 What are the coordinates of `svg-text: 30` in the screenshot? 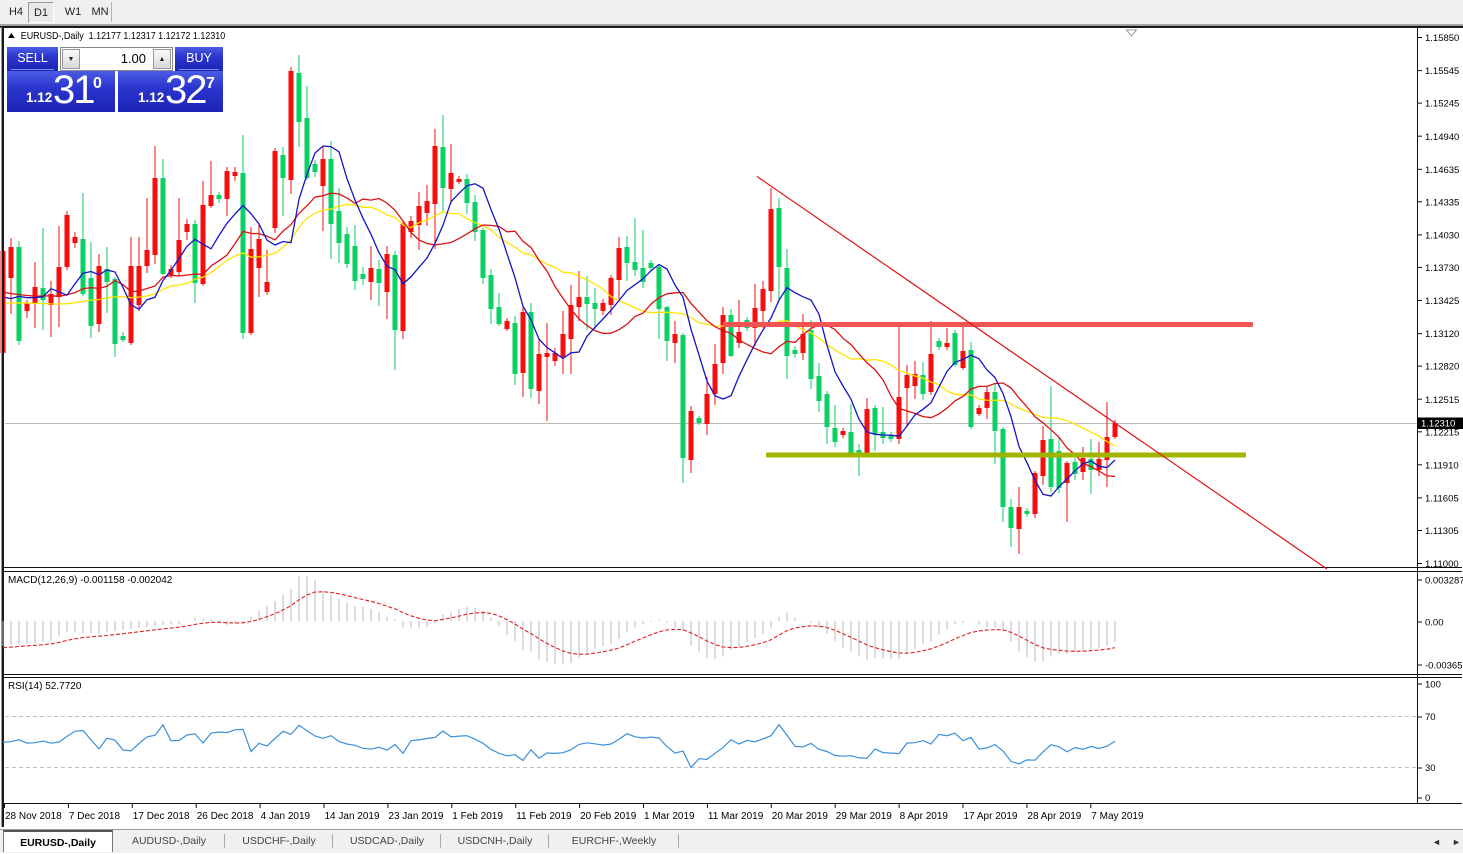 It's located at (1430, 768).